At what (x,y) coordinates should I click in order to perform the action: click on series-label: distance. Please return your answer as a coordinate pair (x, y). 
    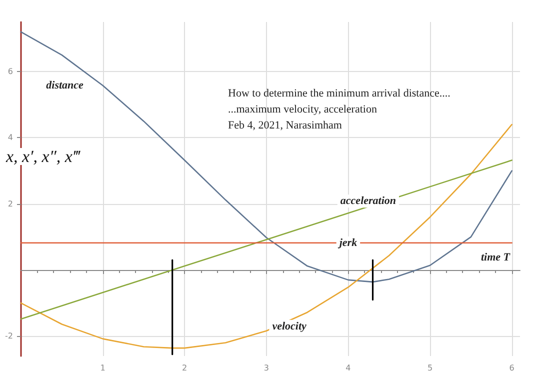
    Looking at the image, I should click on (65, 85).